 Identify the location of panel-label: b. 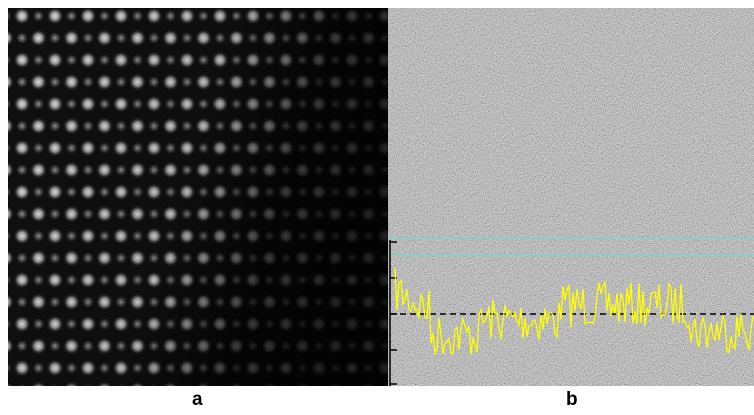
(572, 399).